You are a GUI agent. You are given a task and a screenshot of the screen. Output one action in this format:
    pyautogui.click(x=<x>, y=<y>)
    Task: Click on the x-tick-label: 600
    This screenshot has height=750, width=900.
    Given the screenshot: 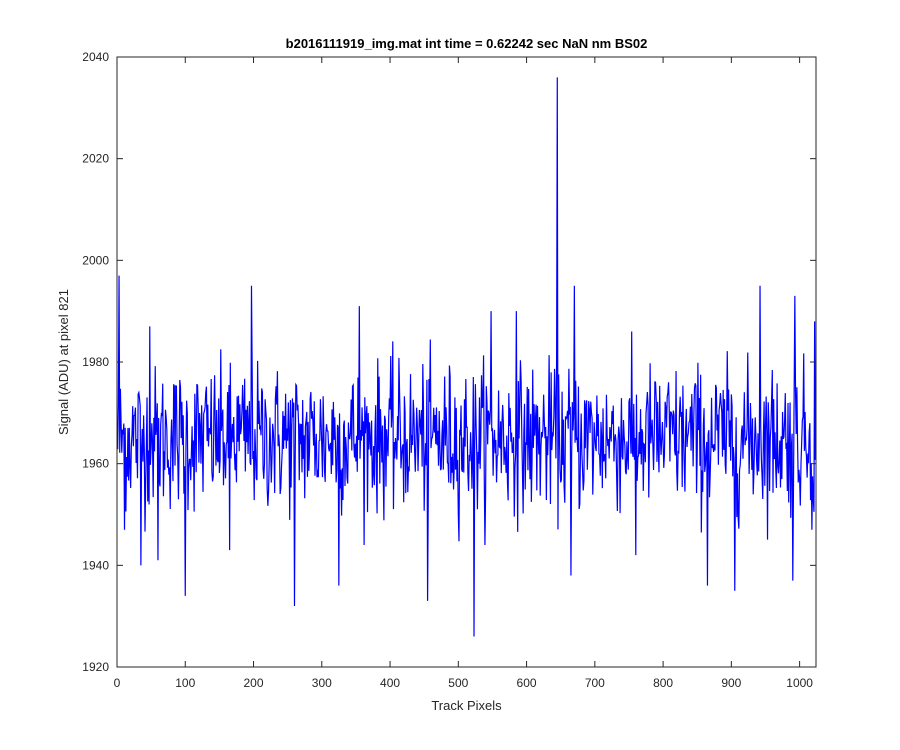 What is the action you would take?
    pyautogui.click(x=527, y=683)
    